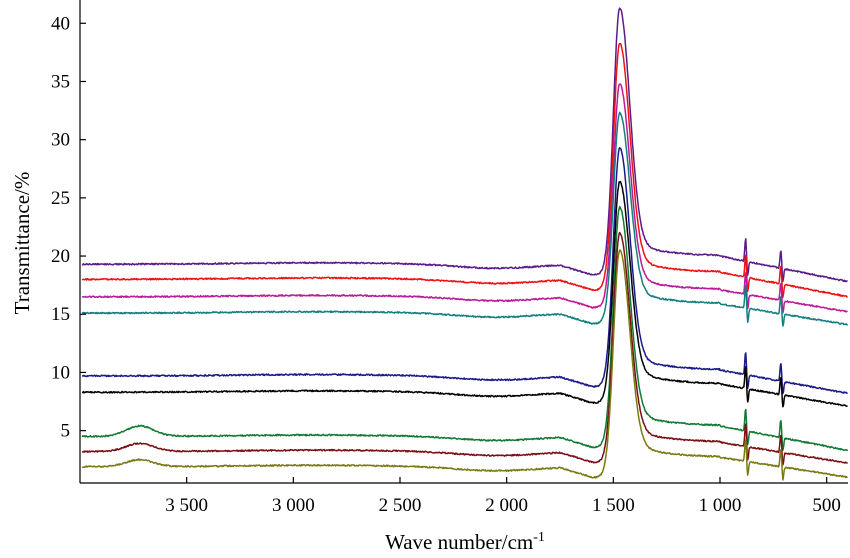 This screenshot has width=850, height=558. I want to click on x-axis-title: Wave number/cm-1, so click(465, 542).